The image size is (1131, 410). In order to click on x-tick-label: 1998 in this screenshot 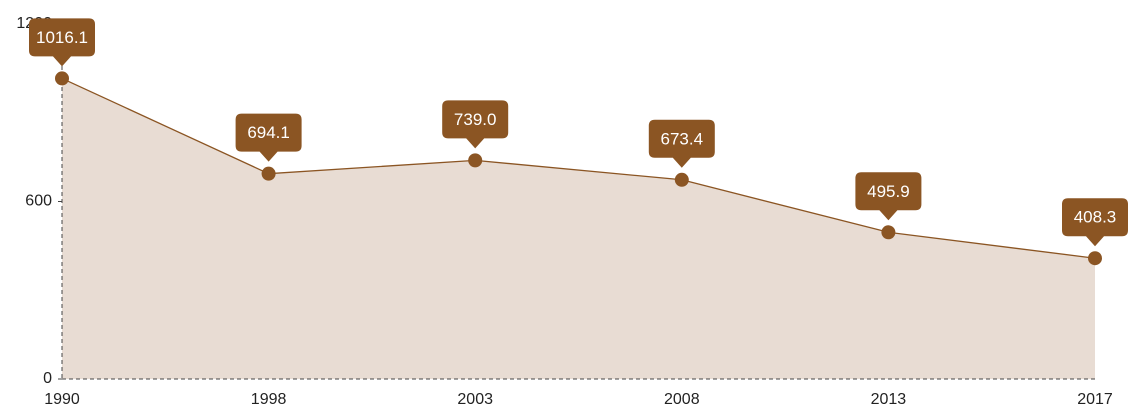, I will do `click(269, 399)`.